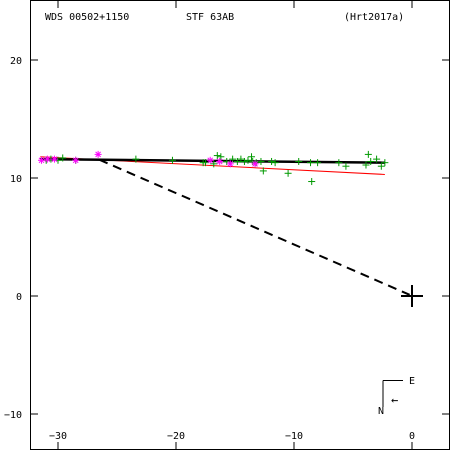  Describe the element at coordinates (412, 436) in the screenshot. I see `x-tick-label: 0` at that location.